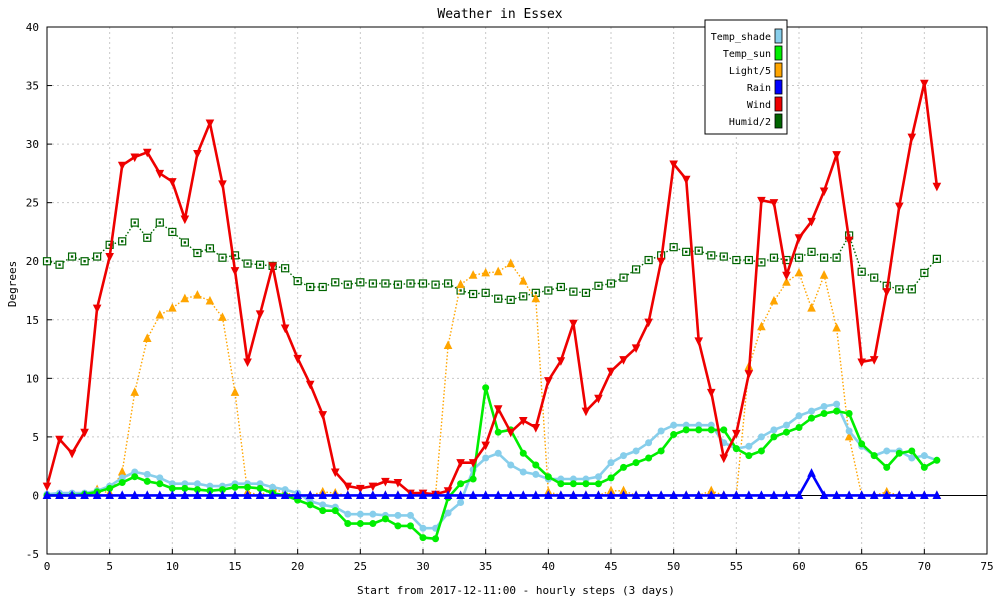 Image resolution: width=1000 pixels, height=600 pixels. I want to click on y-tick-label: 0, so click(35, 495).